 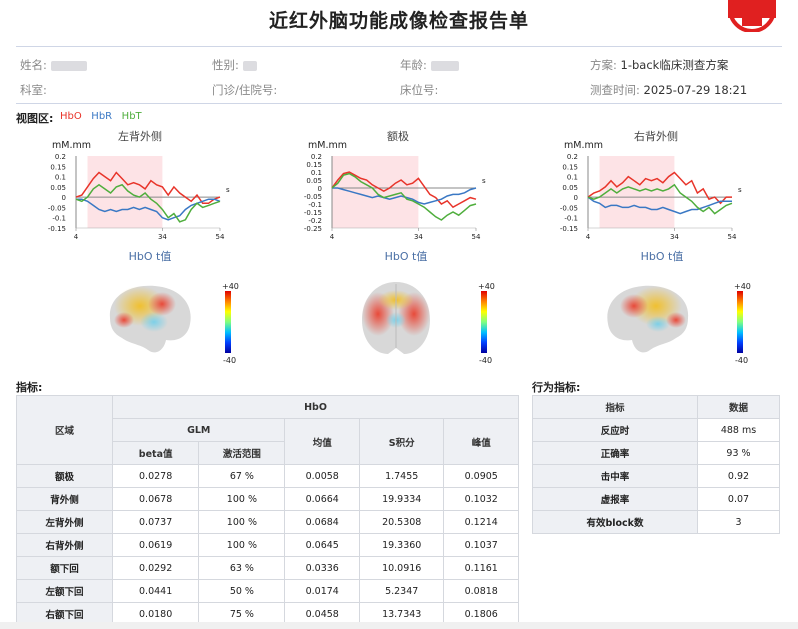 I want to click on cell-range: 67 %, so click(x=242, y=476).